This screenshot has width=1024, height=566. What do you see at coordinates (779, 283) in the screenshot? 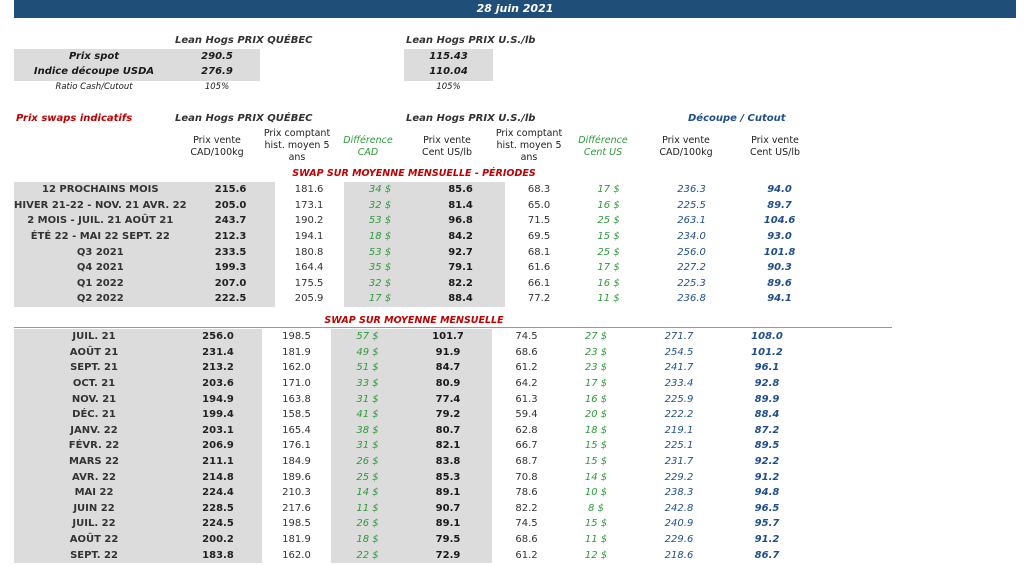
I see `cut-us-cell: 89.6` at bounding box center [779, 283].